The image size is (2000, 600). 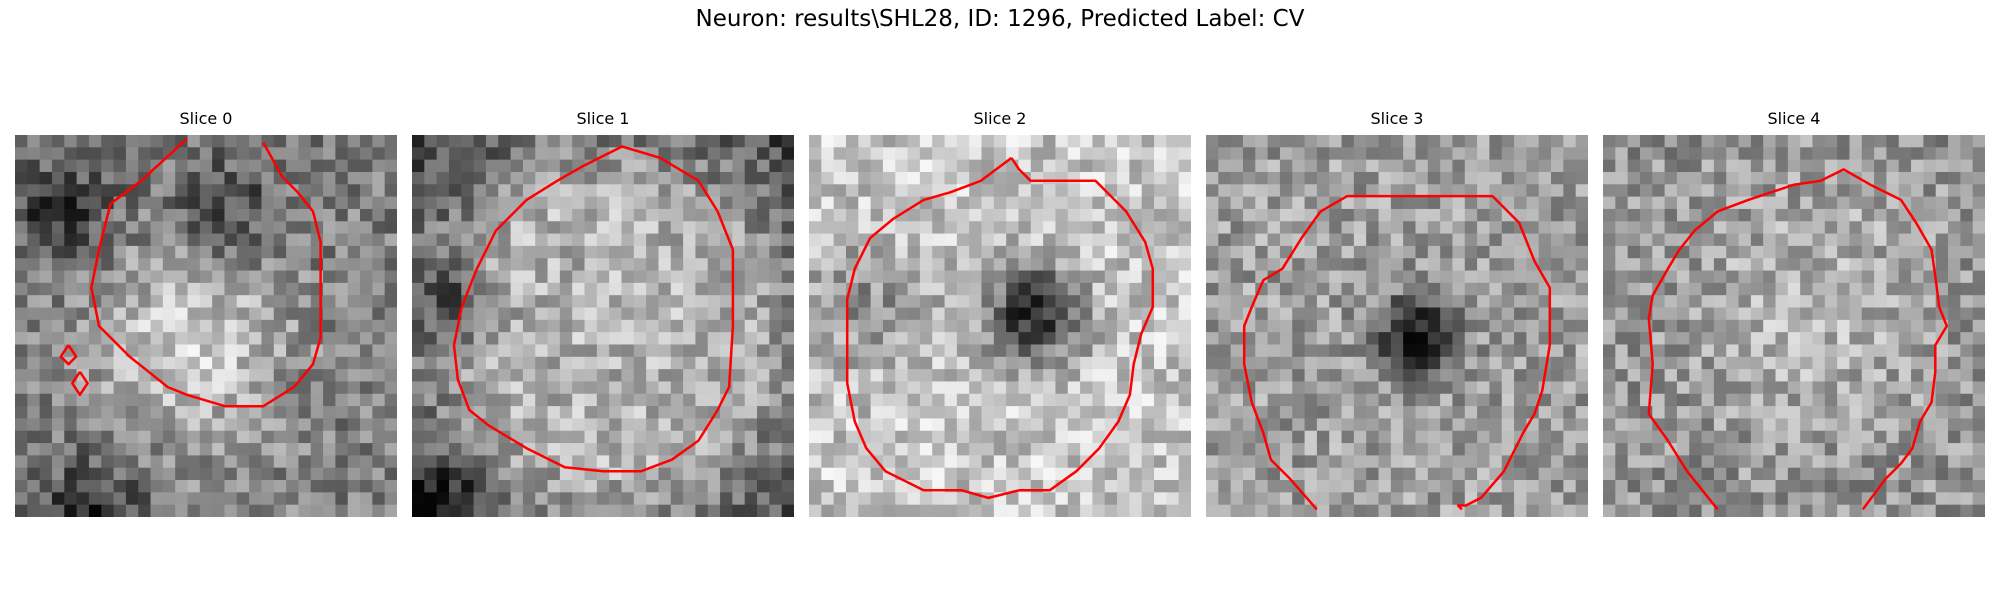 I want to click on slice-panel-0: Slice 0, so click(x=206, y=312).